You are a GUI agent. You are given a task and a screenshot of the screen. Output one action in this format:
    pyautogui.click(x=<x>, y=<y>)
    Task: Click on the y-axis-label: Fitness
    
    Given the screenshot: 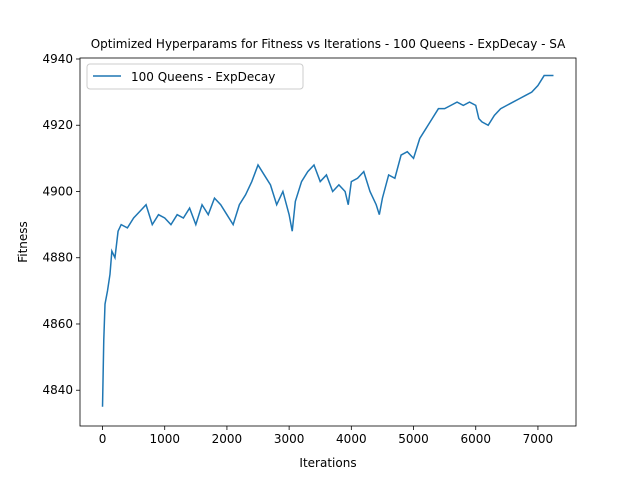 What is the action you would take?
    pyautogui.click(x=23, y=242)
    